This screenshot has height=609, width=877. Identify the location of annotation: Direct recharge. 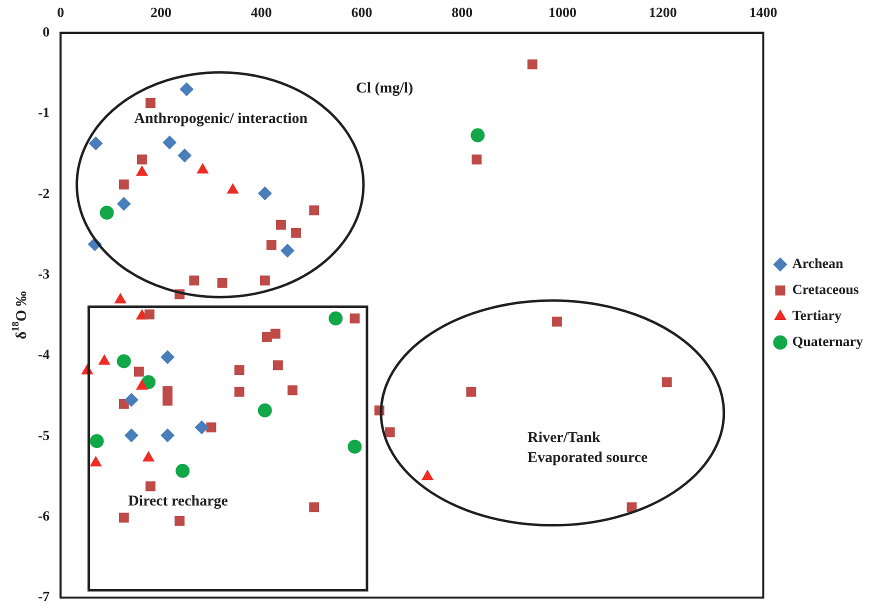
(178, 501).